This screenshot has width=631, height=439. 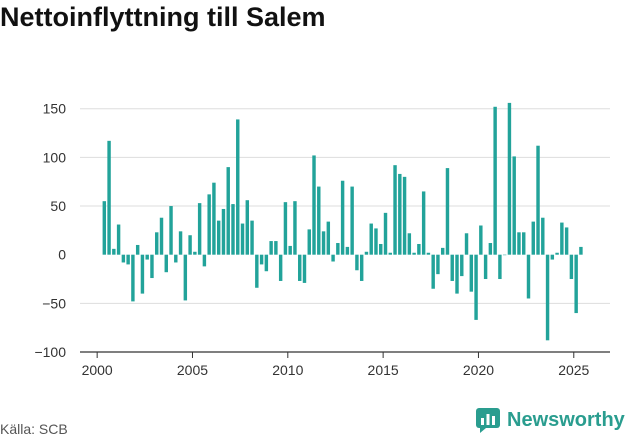 I want to click on source-note: Källa: SCB, so click(x=34, y=429).